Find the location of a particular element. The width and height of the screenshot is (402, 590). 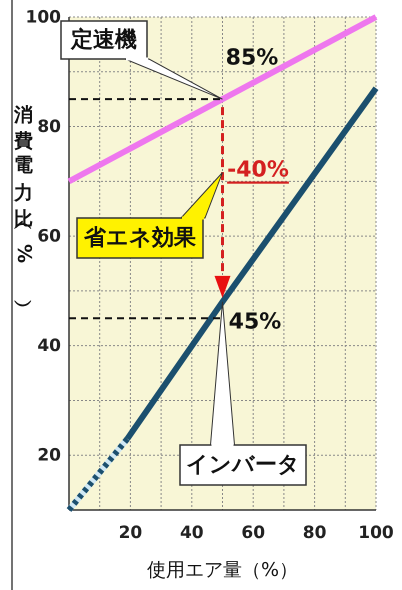

x-axis-title: 使用エア量（%） is located at coordinates (222, 570).